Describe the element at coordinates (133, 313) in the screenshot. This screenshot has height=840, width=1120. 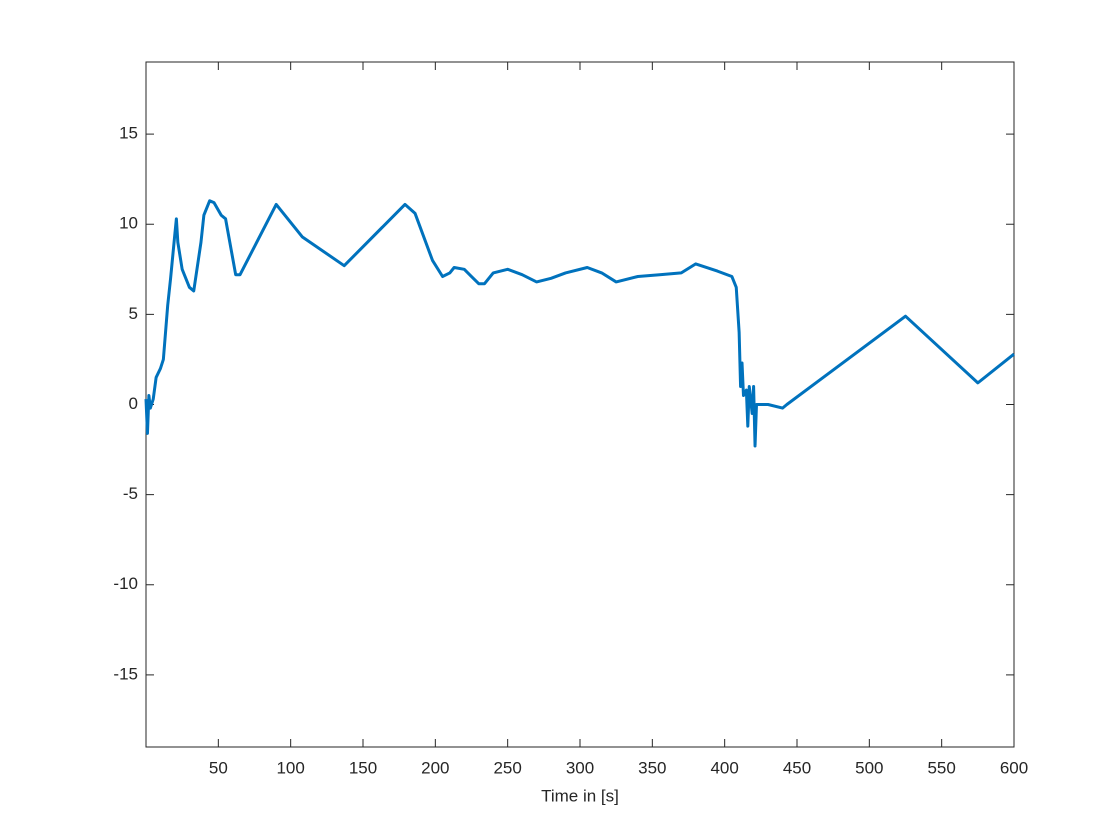
I see `y-tick-label: 5` at that location.